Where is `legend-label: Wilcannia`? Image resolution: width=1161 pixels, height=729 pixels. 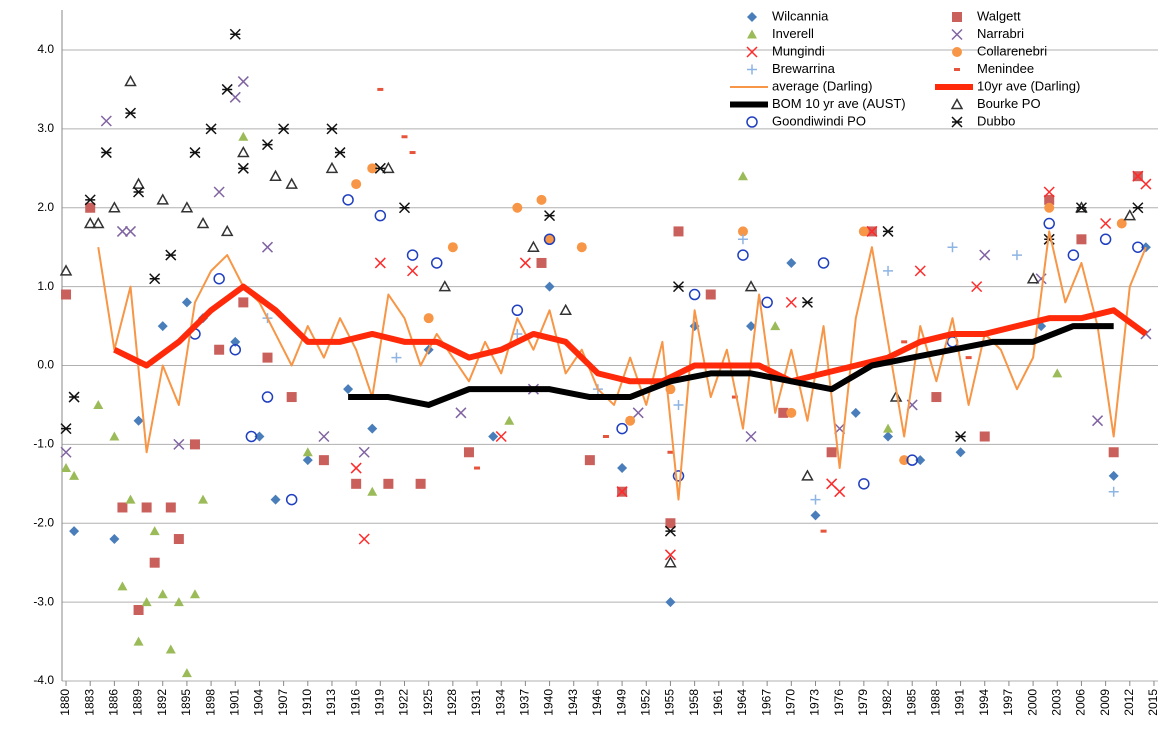
legend-label: Wilcannia is located at coordinates (800, 15).